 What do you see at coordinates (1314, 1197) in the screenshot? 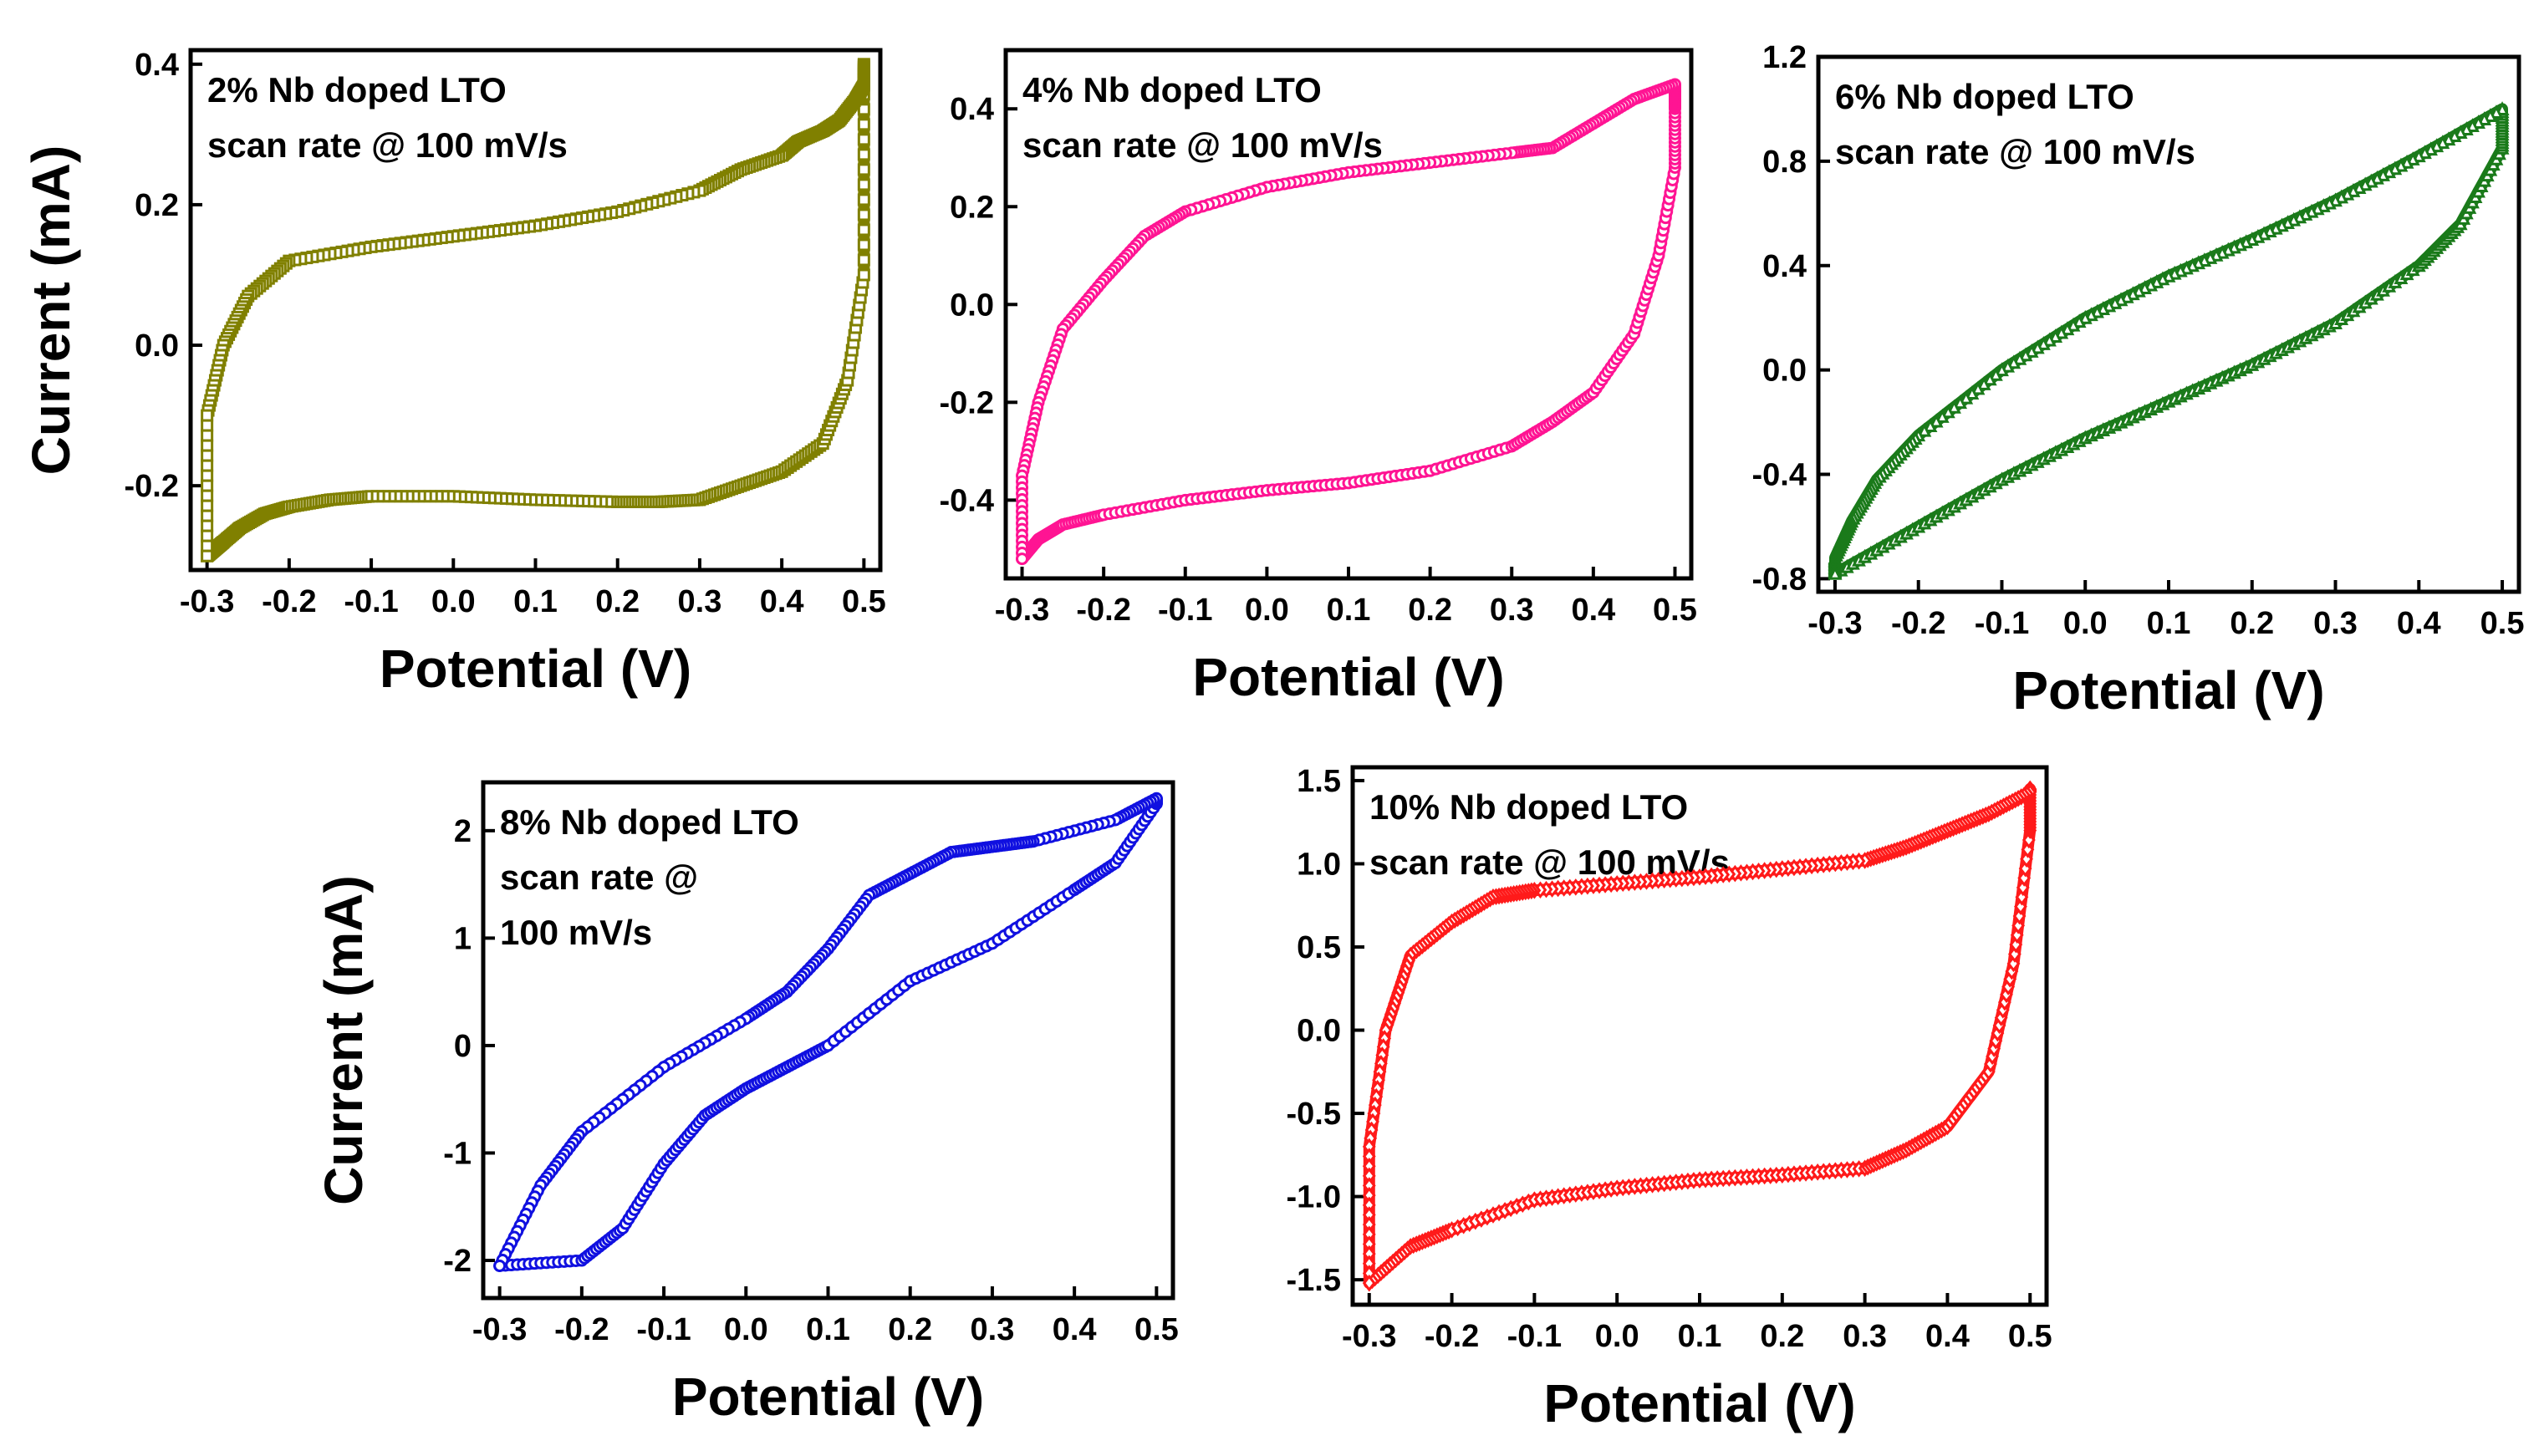
I see `y-tick-label: -1.0` at bounding box center [1314, 1197].